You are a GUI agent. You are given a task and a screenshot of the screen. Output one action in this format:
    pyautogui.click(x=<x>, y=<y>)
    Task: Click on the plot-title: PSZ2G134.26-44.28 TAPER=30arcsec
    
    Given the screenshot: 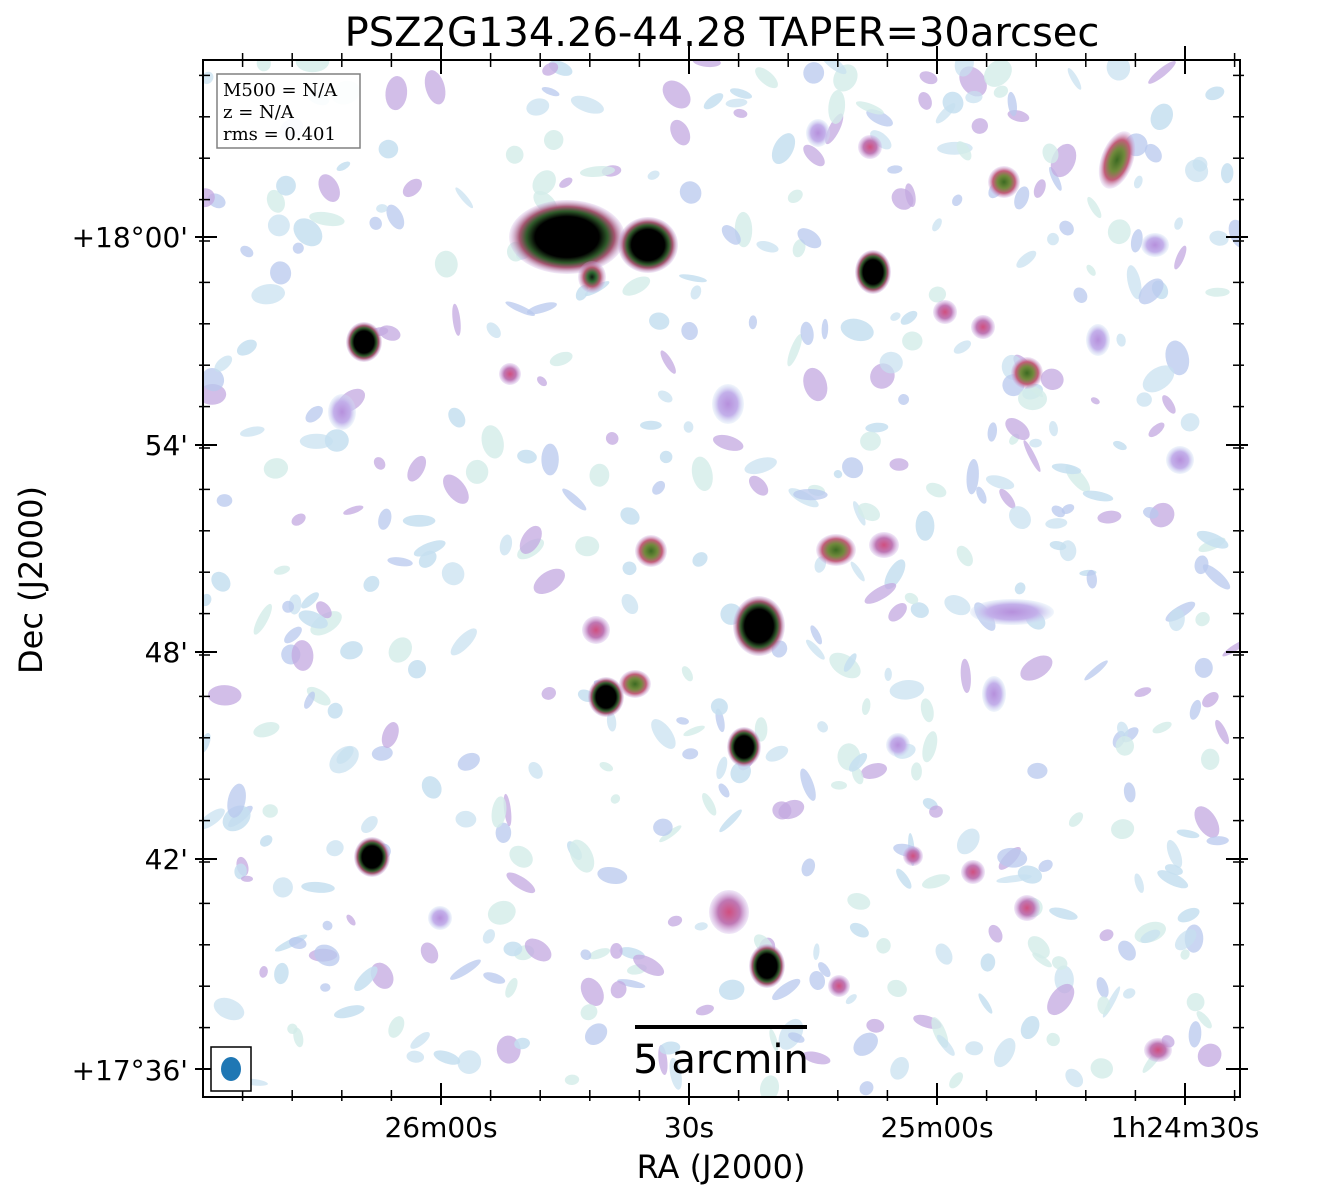 What is the action you would take?
    pyautogui.click(x=722, y=33)
    